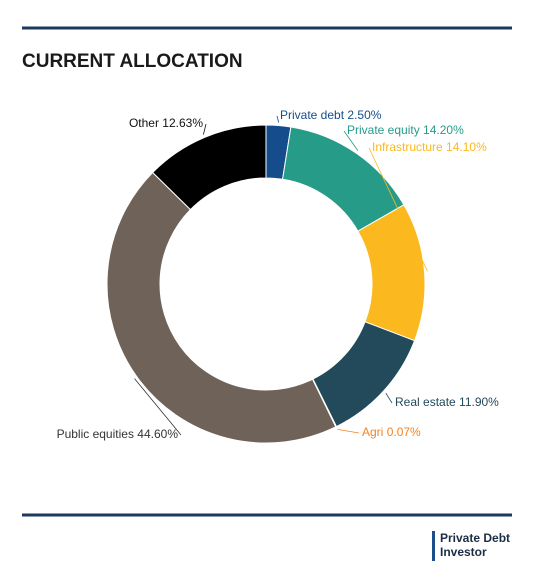 The height and width of the screenshot is (575, 537). Describe the element at coordinates (463, 552) in the screenshot. I see `logo-line: Investor` at that location.